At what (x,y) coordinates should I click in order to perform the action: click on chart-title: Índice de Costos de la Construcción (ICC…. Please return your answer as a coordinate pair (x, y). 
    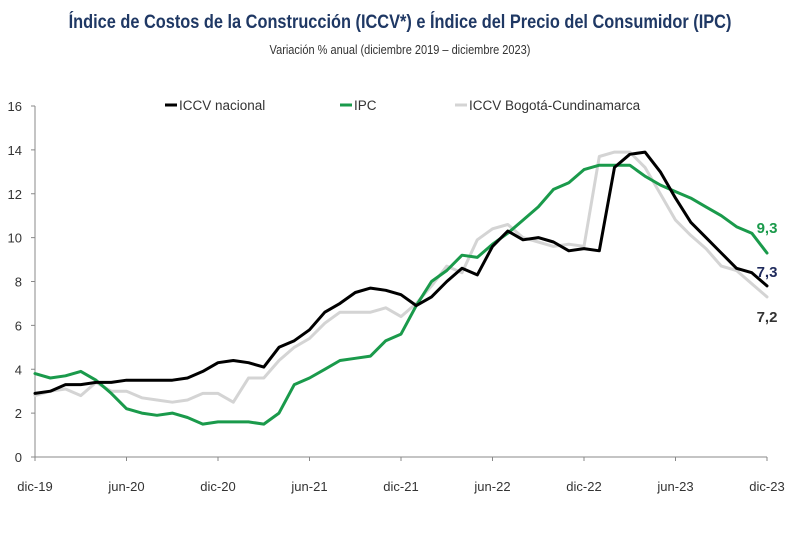
    Looking at the image, I should click on (400, 22).